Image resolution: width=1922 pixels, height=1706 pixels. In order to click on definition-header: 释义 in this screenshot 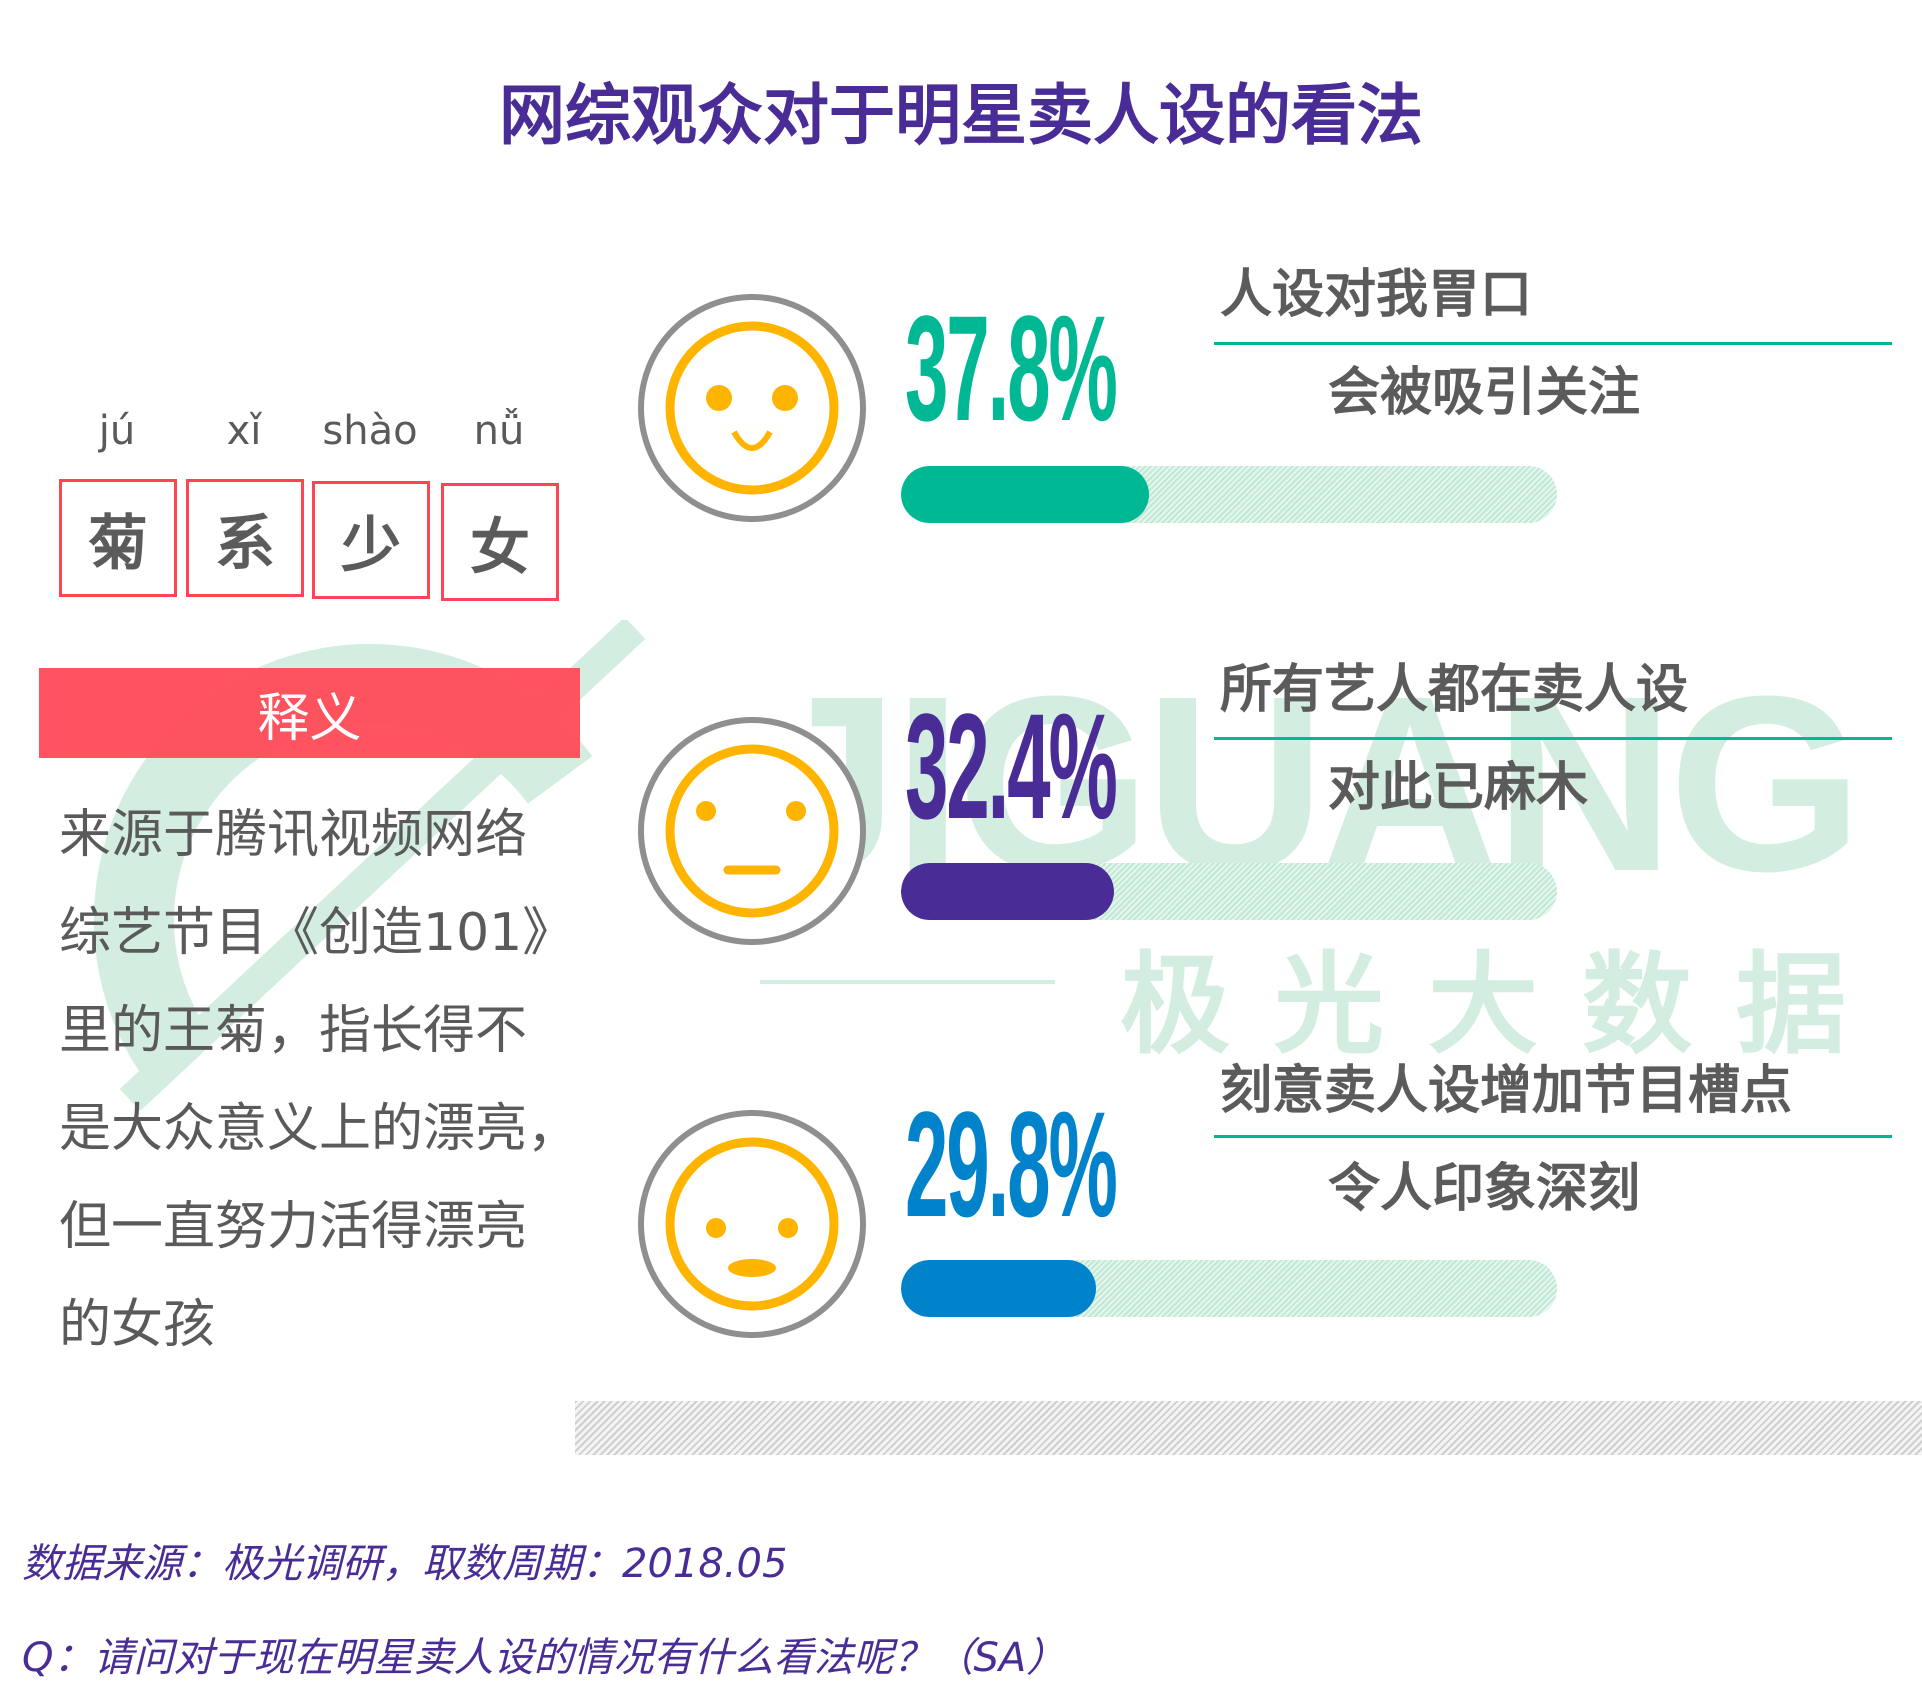, I will do `click(309, 713)`.